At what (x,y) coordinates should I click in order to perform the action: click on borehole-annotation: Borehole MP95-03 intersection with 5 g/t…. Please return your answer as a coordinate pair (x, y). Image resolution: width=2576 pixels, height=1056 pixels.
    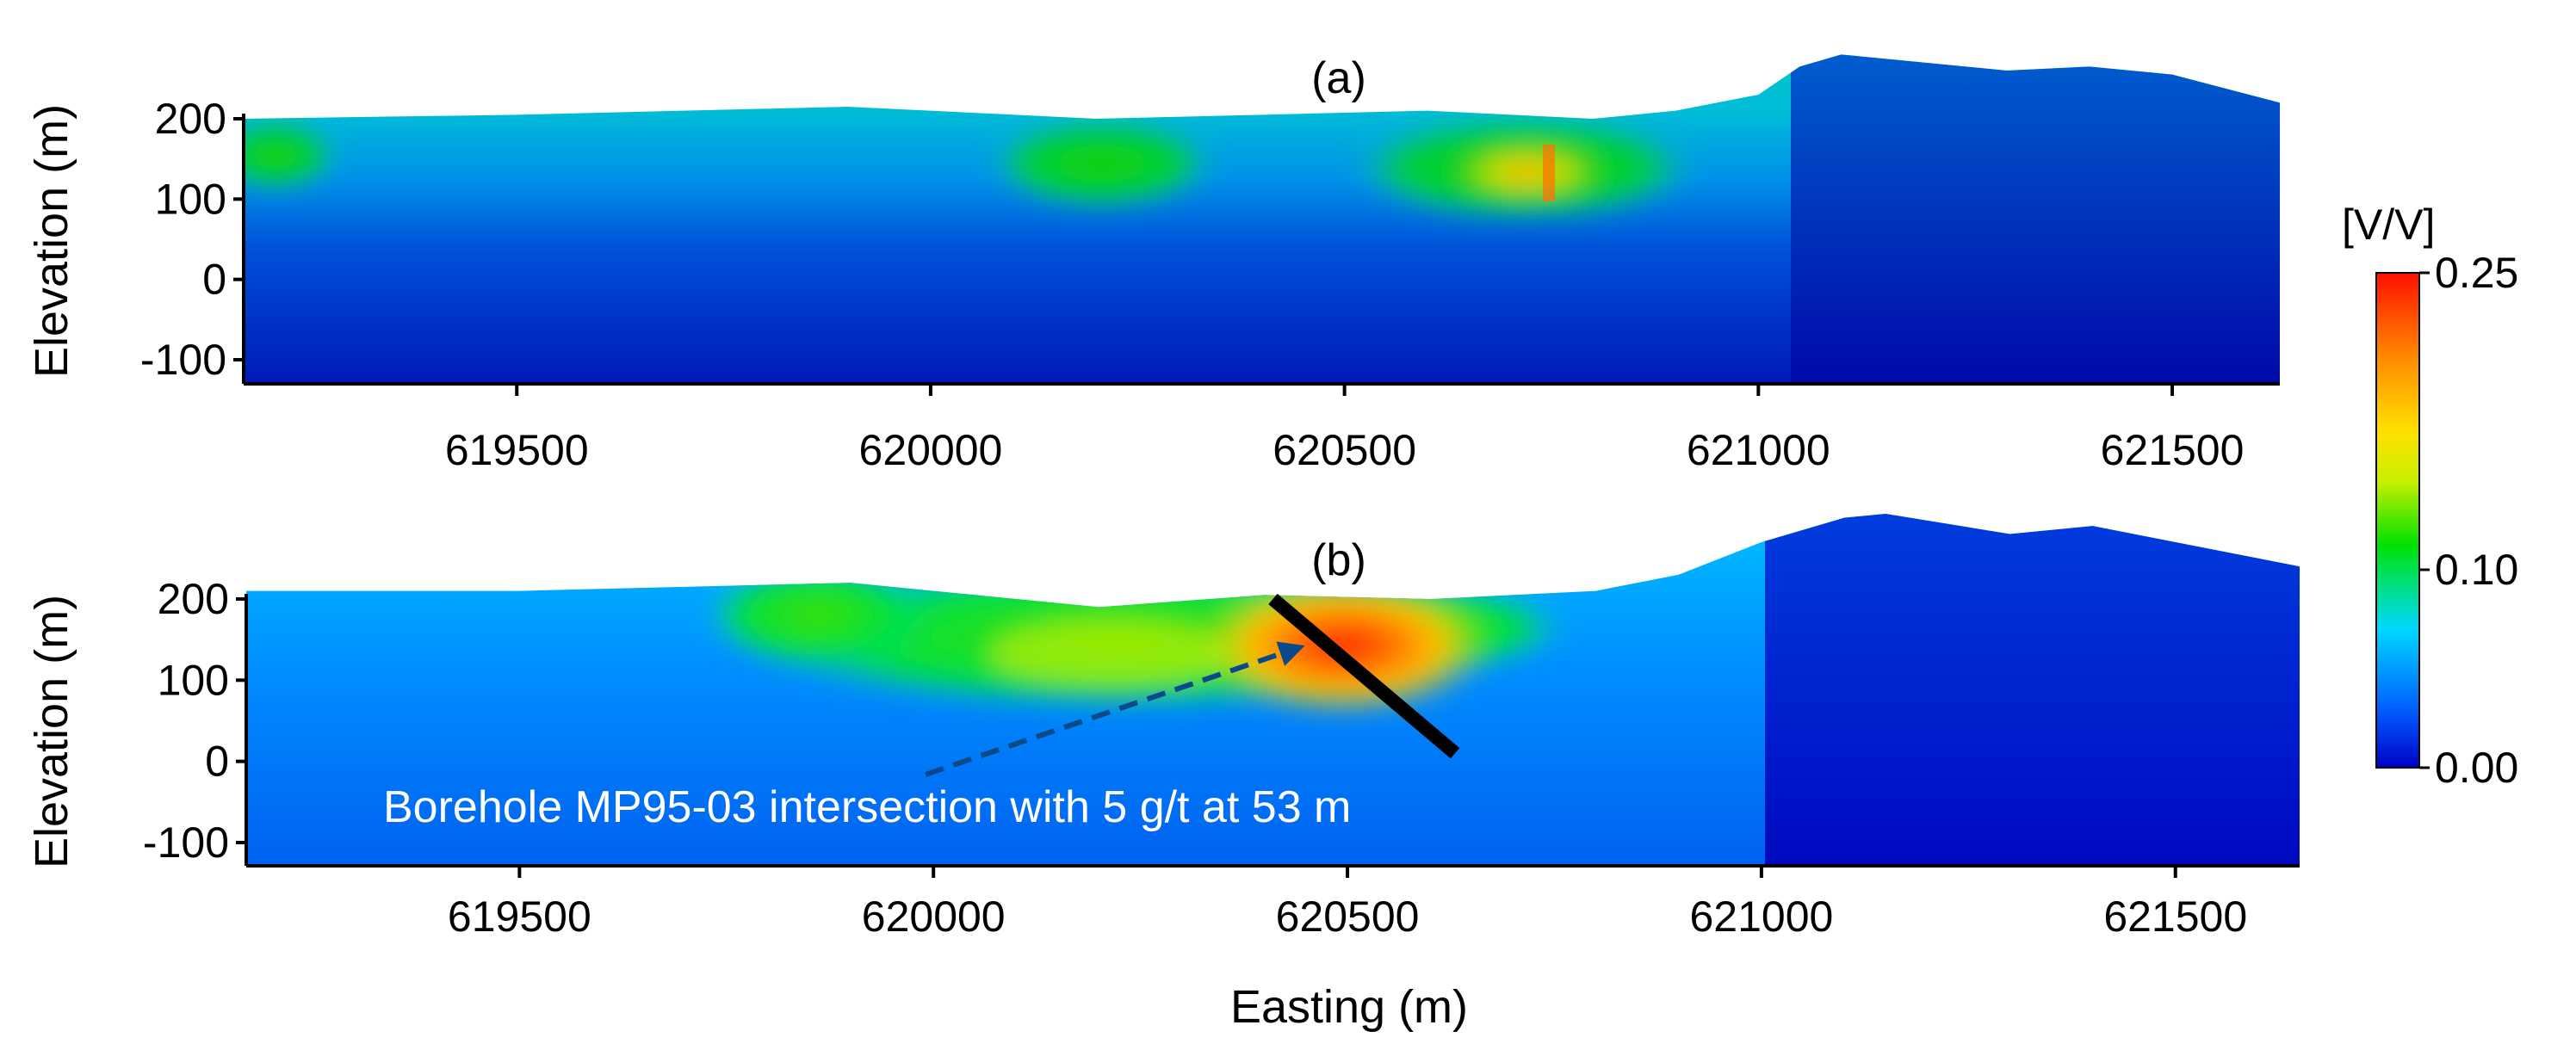
    Looking at the image, I should click on (867, 807).